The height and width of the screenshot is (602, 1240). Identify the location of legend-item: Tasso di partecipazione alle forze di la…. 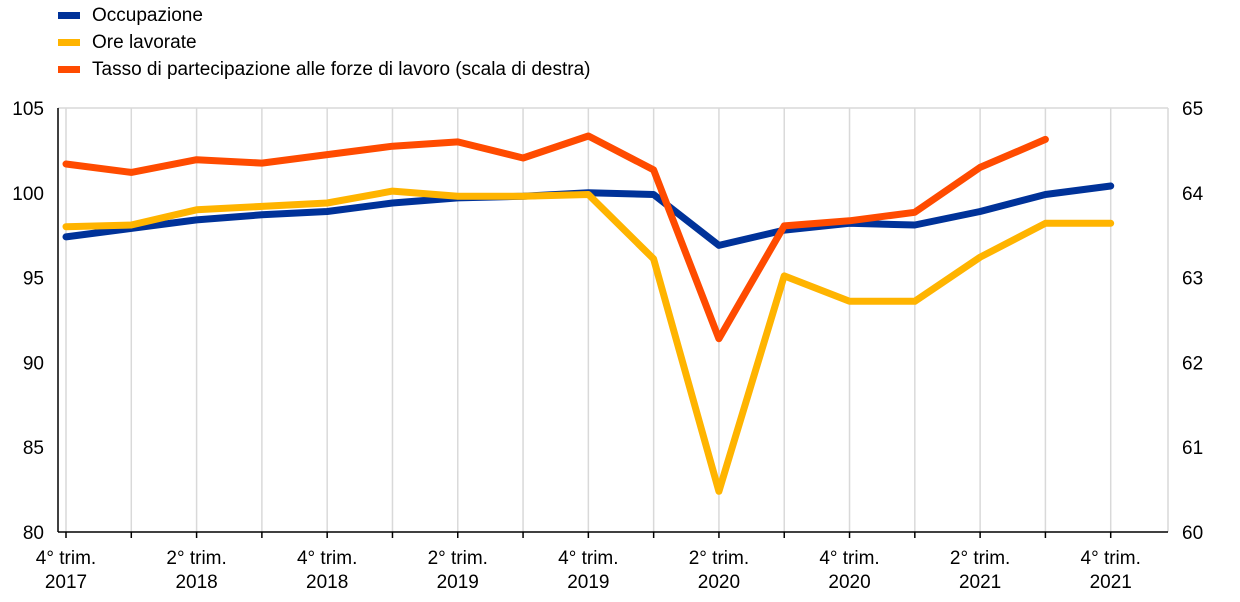
(324, 69).